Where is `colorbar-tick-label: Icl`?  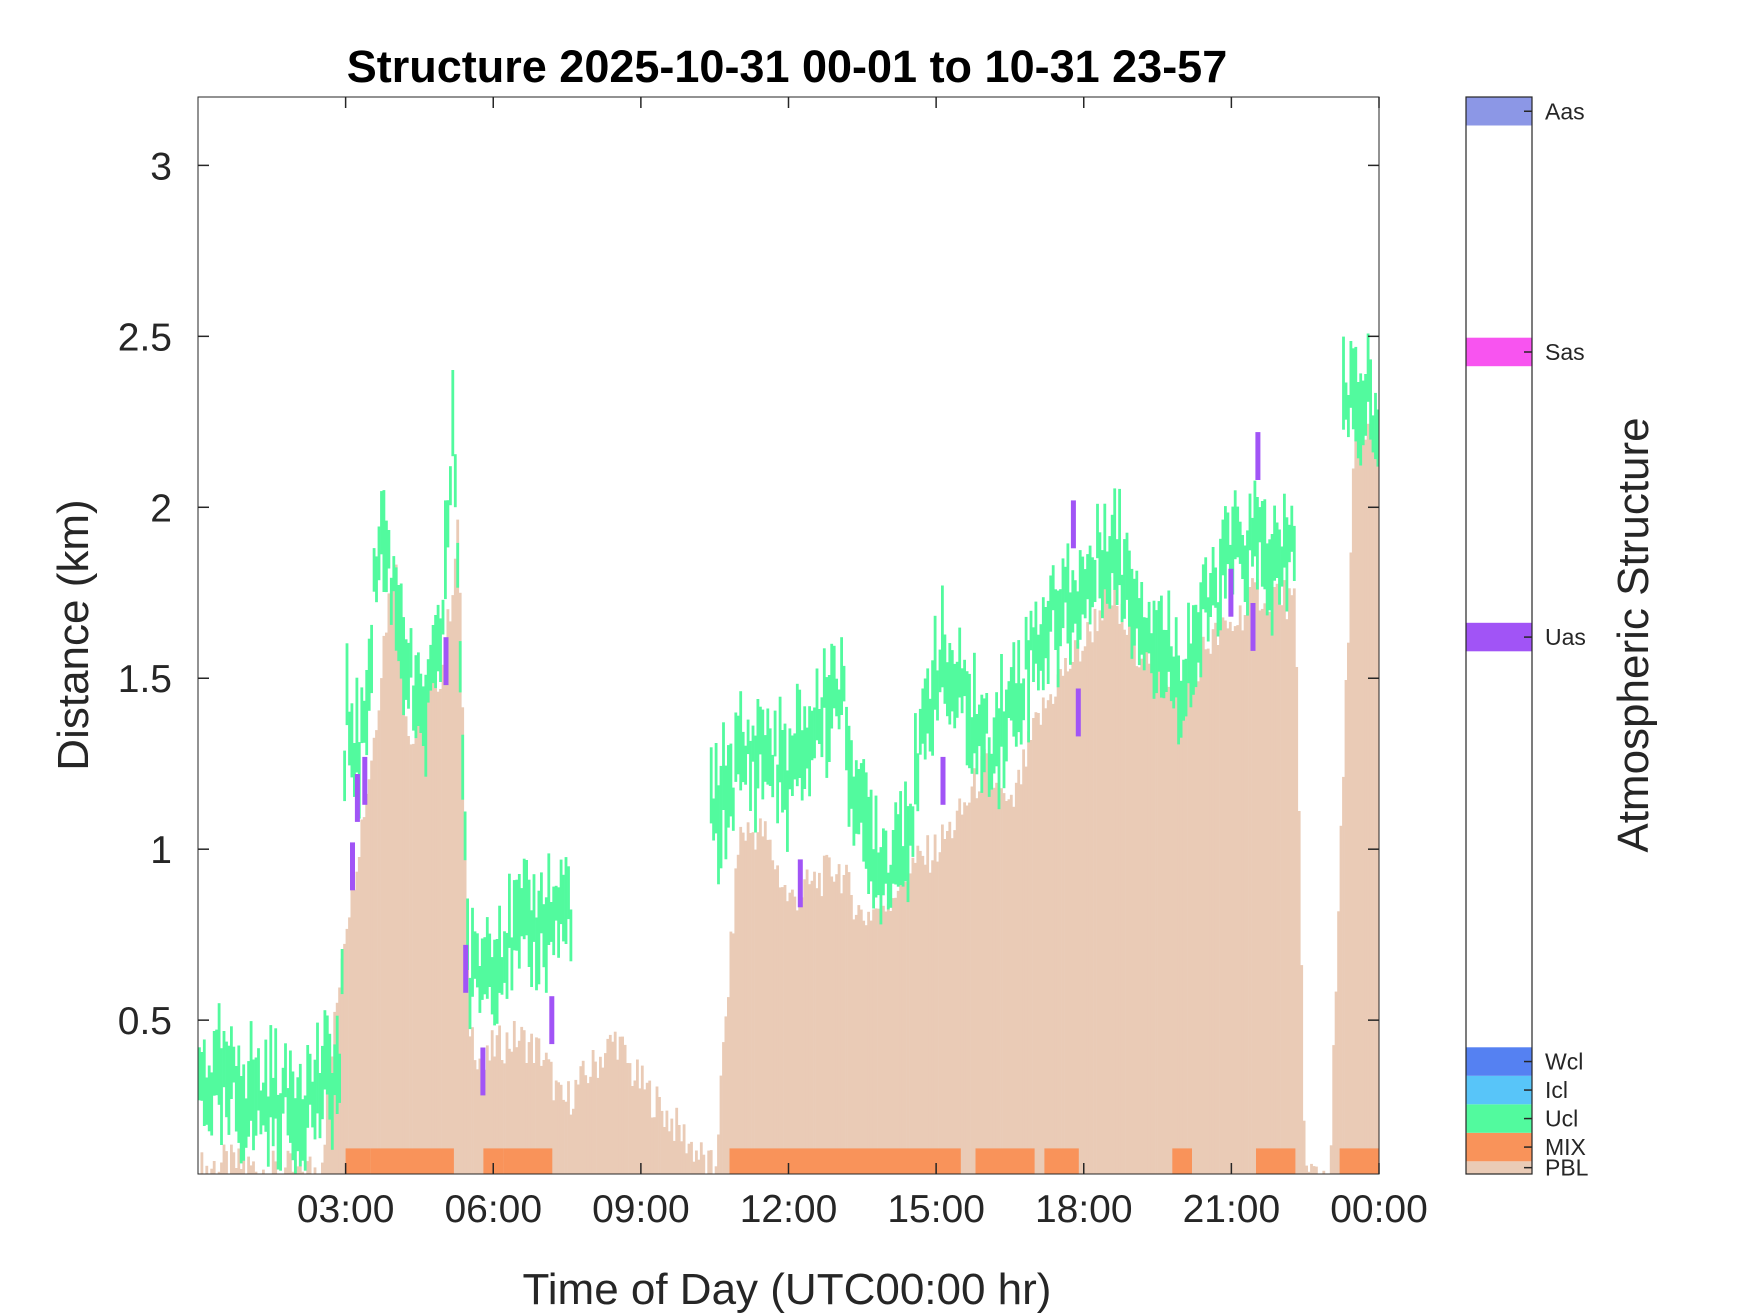
colorbar-tick-label: Icl is located at coordinates (1556, 1090).